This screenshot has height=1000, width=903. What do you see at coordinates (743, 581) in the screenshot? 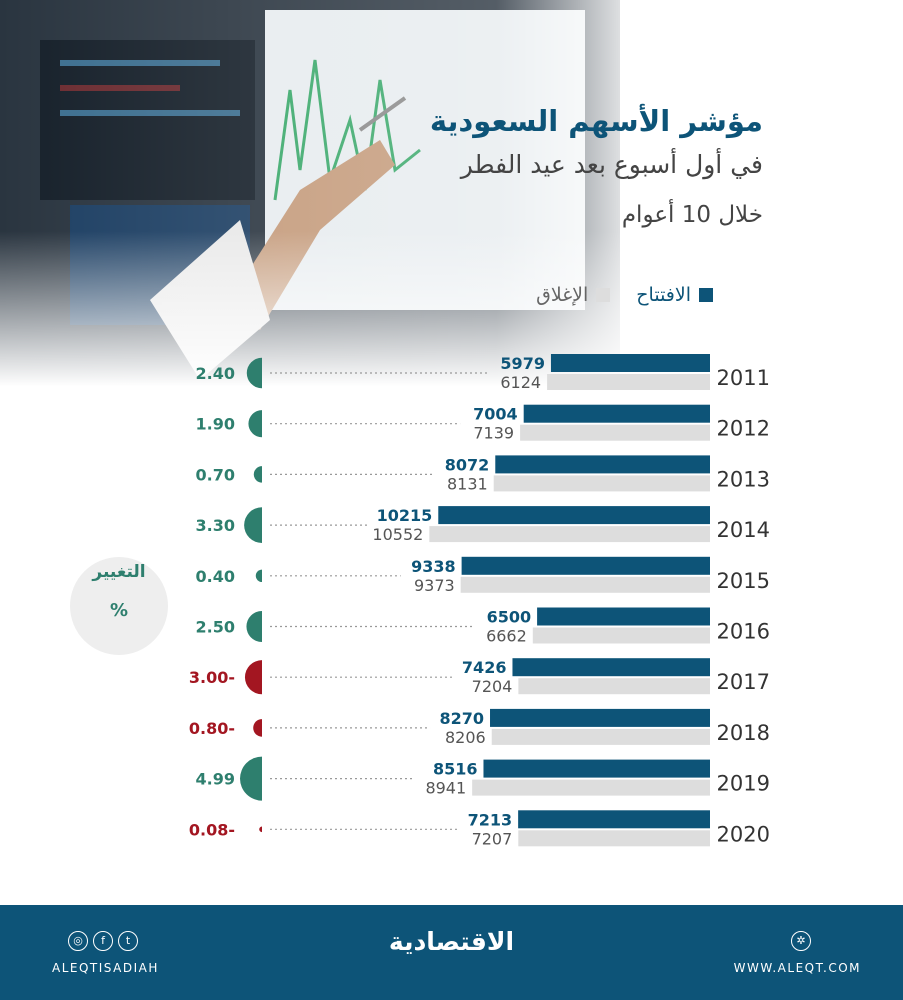
I see `year-label: 2015` at bounding box center [743, 581].